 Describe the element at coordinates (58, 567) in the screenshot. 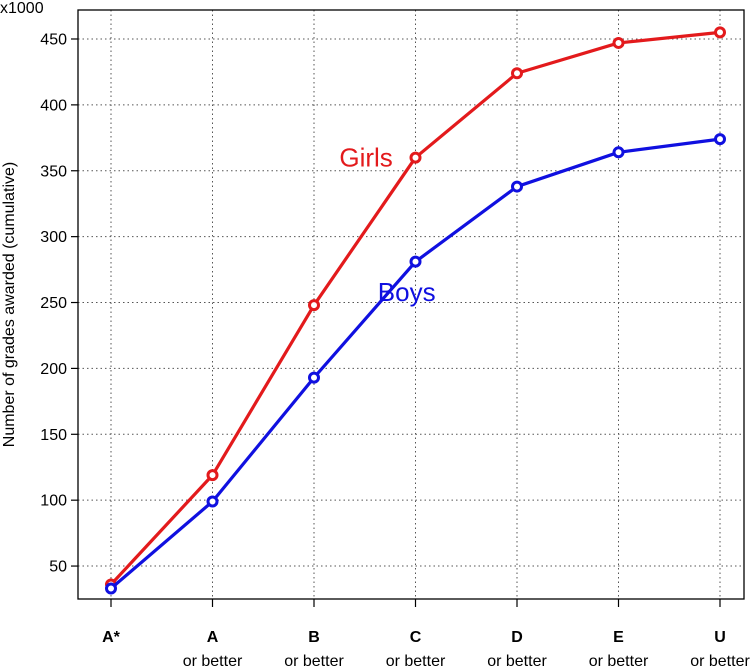

I see `y-tick-label: 50` at that location.